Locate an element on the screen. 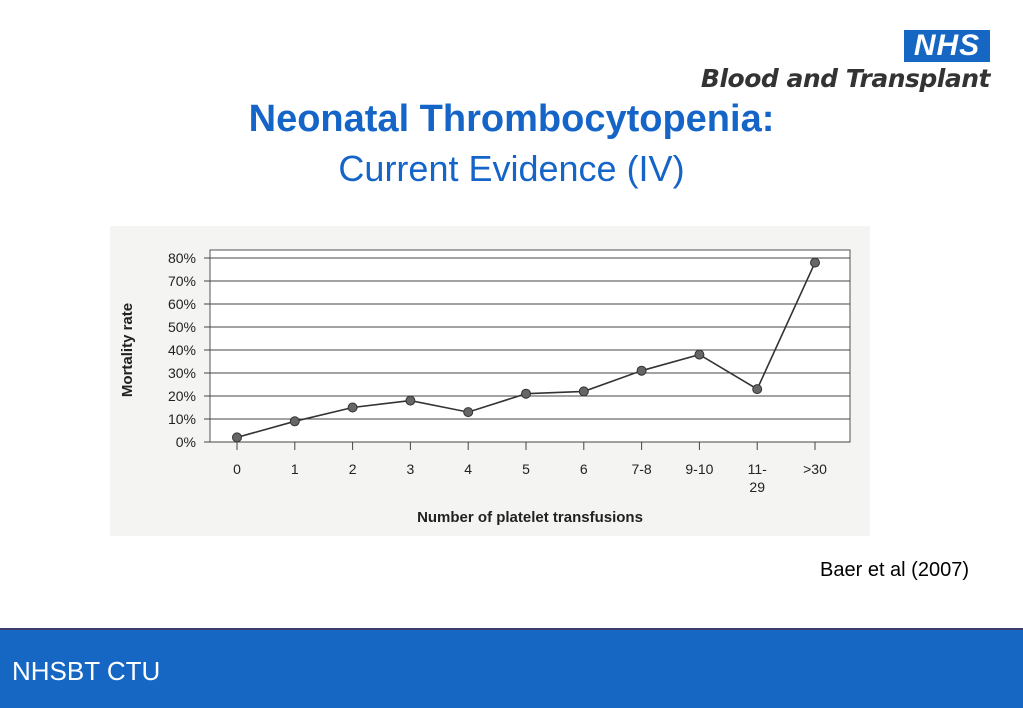 This screenshot has height=708, width=1023. slide-title: Neonatal Thrombocytopenia: is located at coordinates (511, 119).